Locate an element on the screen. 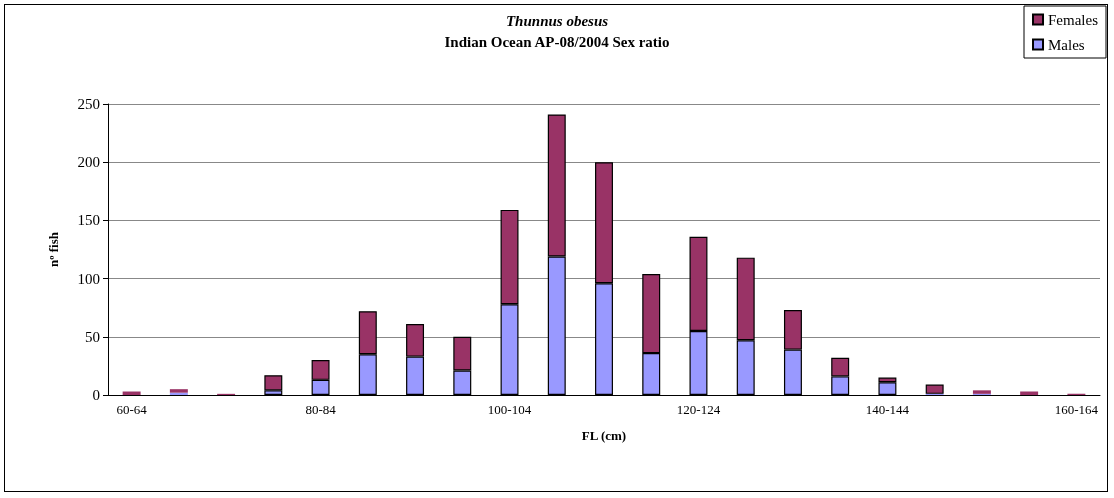 This screenshot has width=1114, height=498. x-tick-label: 80-84 is located at coordinates (321, 409).